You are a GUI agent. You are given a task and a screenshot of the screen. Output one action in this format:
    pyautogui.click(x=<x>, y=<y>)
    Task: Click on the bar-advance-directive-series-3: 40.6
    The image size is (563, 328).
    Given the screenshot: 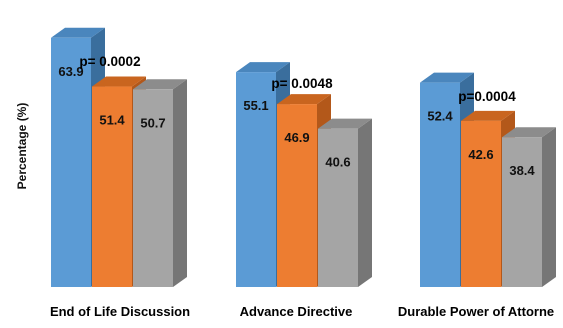 What is the action you would take?
    pyautogui.click(x=345, y=202)
    